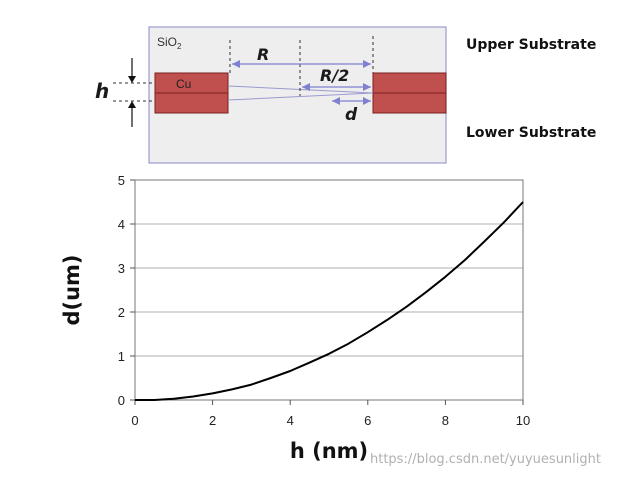  Describe the element at coordinates (300, 96) in the screenshot. I see `gap-line-lower` at that location.